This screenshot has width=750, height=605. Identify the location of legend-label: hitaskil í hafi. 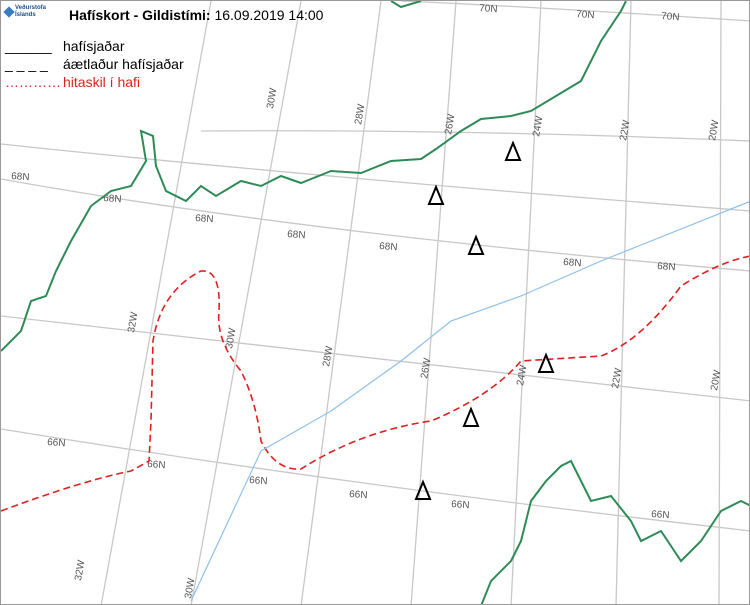
(102, 82).